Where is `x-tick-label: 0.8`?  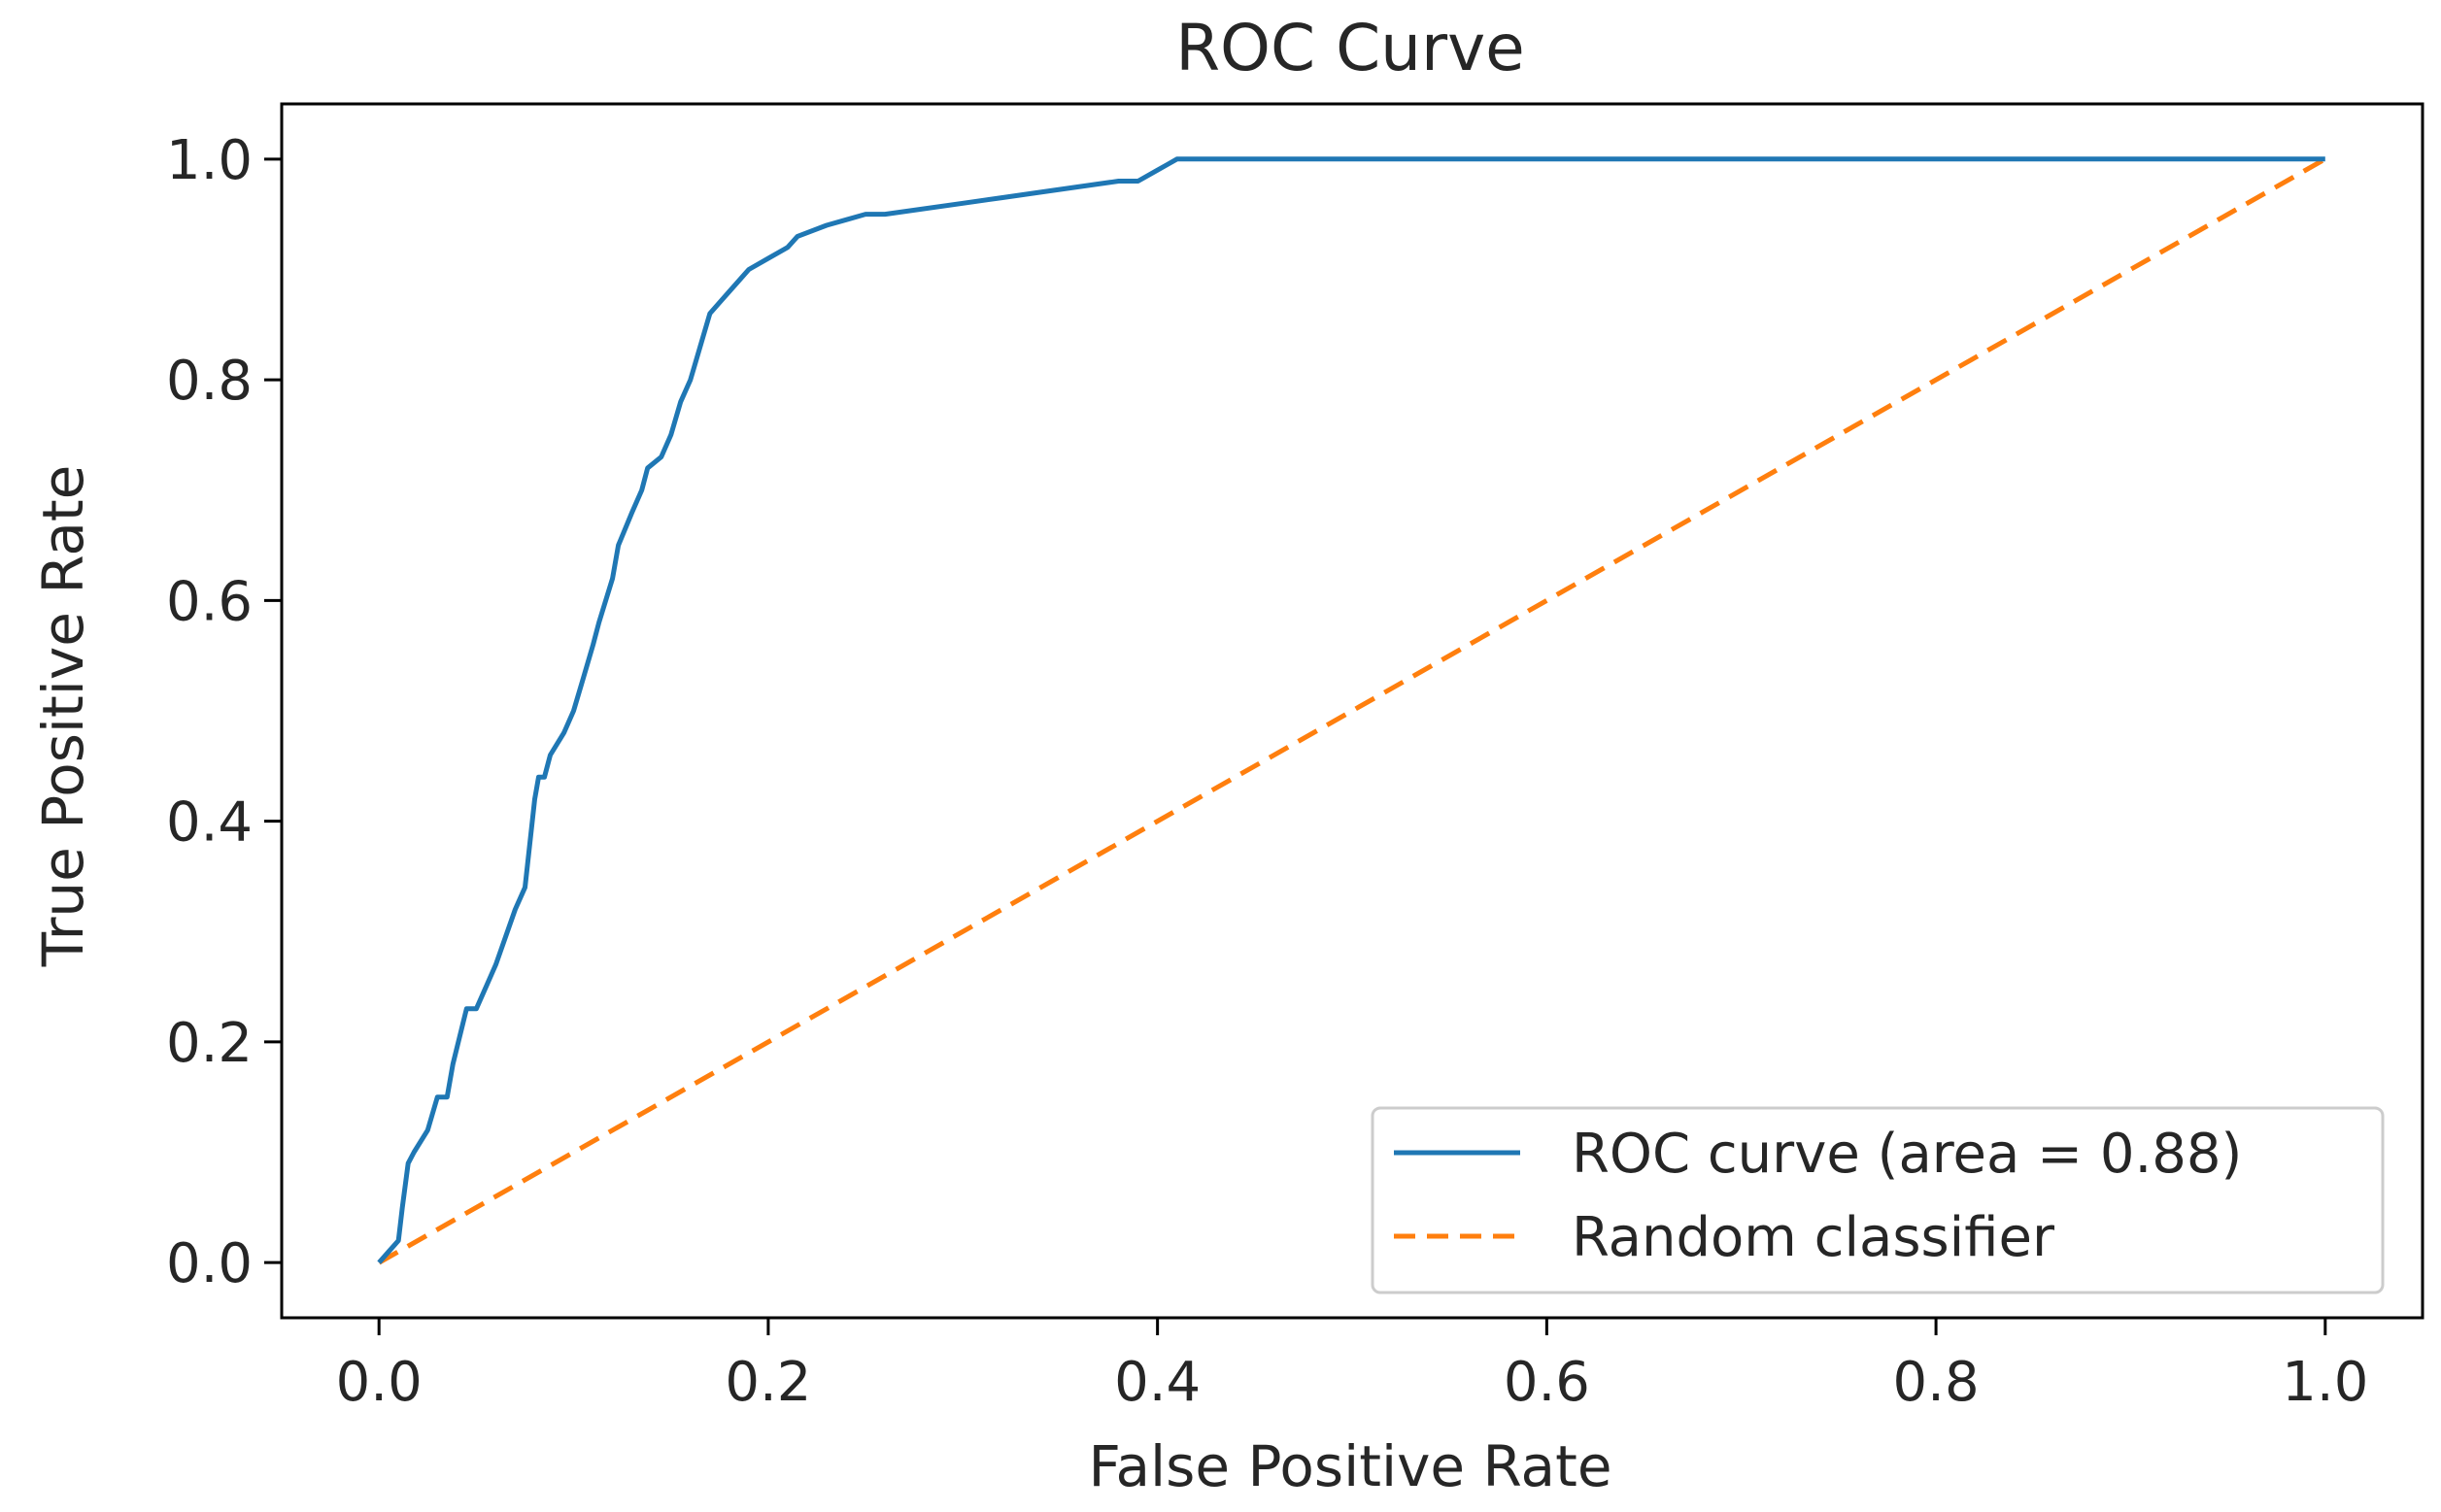 x-tick-label: 0.8 is located at coordinates (1936, 1382).